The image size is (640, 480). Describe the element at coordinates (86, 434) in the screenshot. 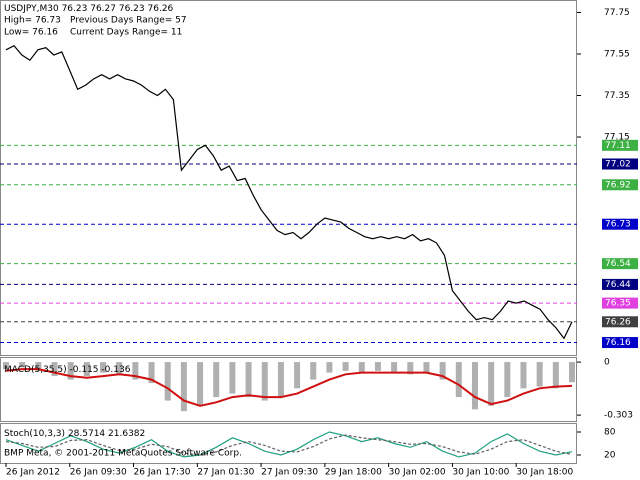

I see `stoch-readout: 28.5714` at that location.